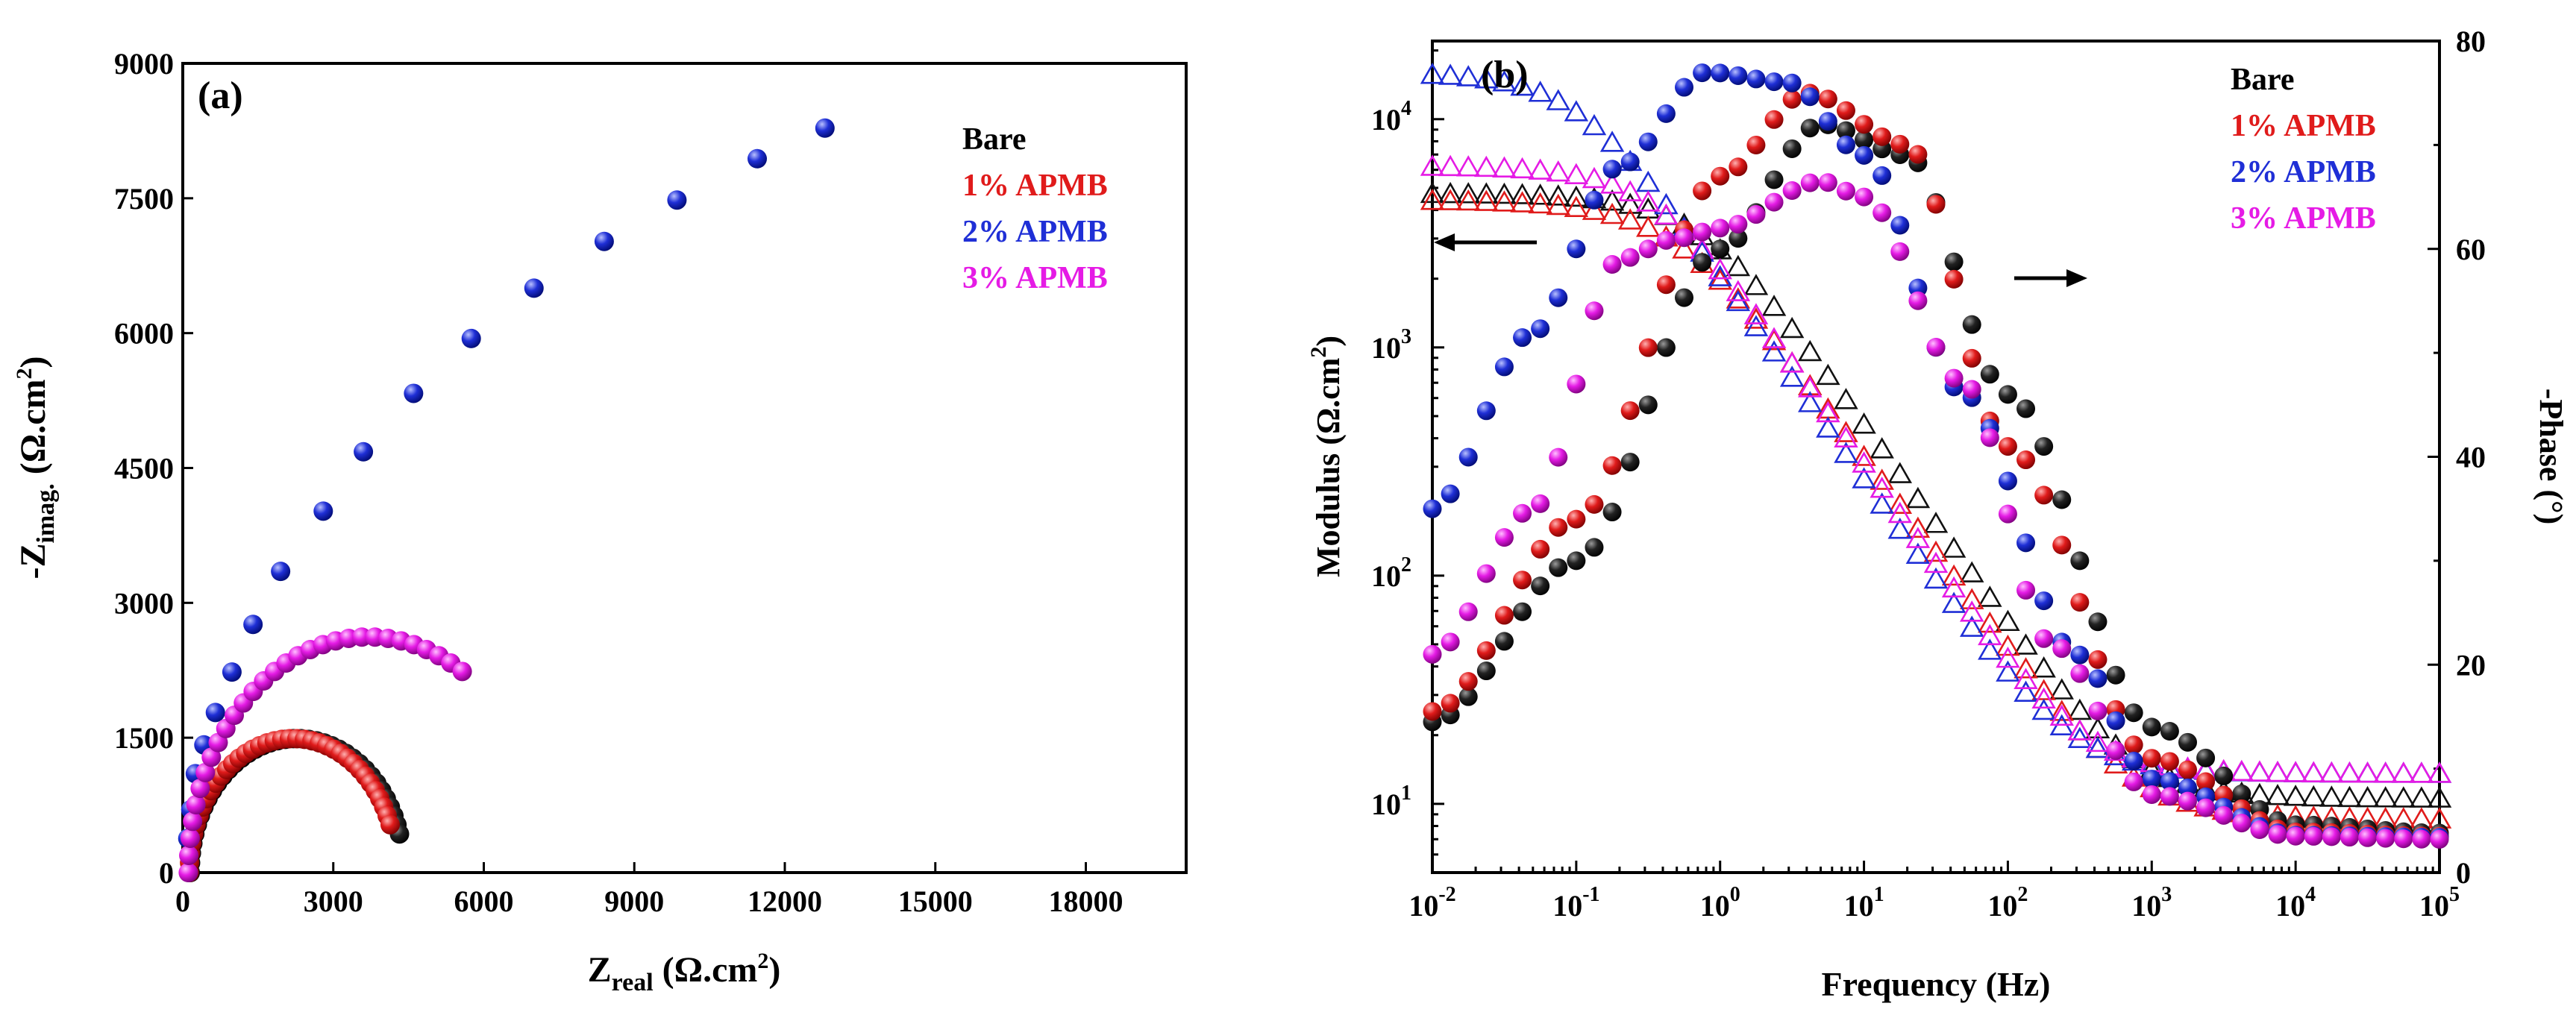 This screenshot has height=1018, width=2576. I want to click on y-tick-label-a: 3000, so click(144, 603).